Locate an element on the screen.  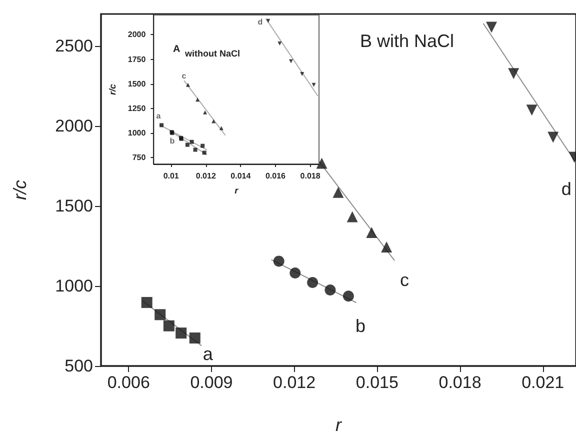
x-tick-label: 0.021 is located at coordinates (543, 382).